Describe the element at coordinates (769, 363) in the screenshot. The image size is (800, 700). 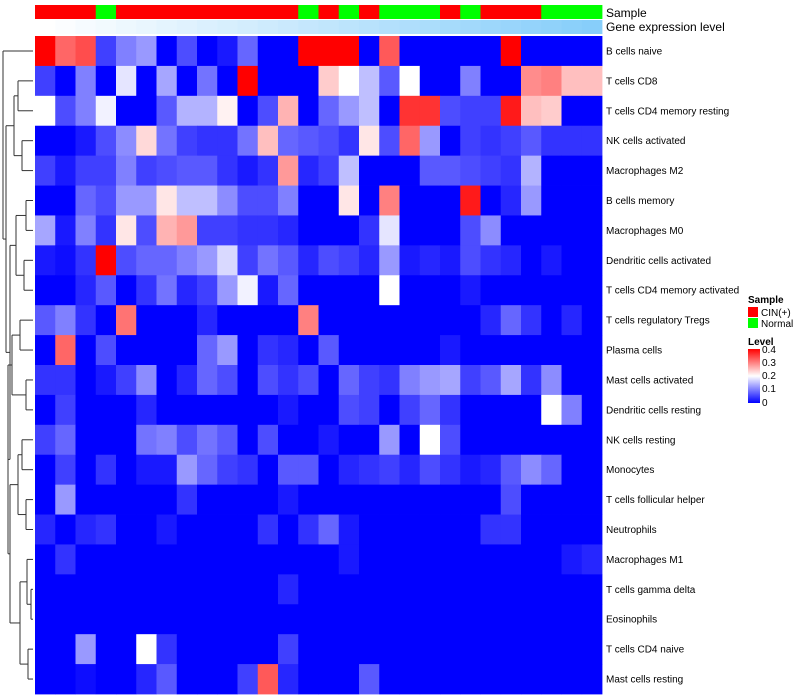
I see `legend-level-tick: 0.3` at that location.